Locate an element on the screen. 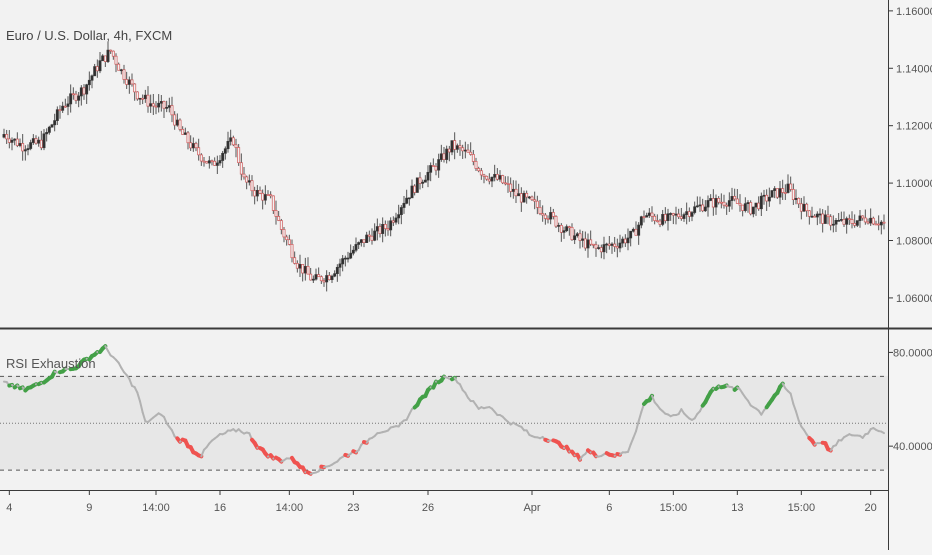  time-tick-label: 20 is located at coordinates (871, 508).